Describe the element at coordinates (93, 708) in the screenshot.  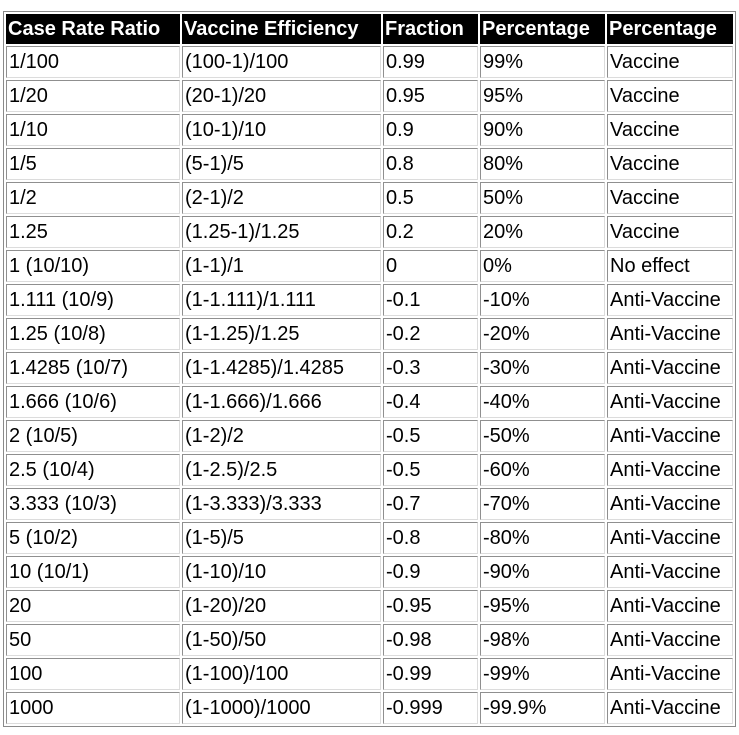
I see `cell-case-rate-ratio: 1000` at that location.